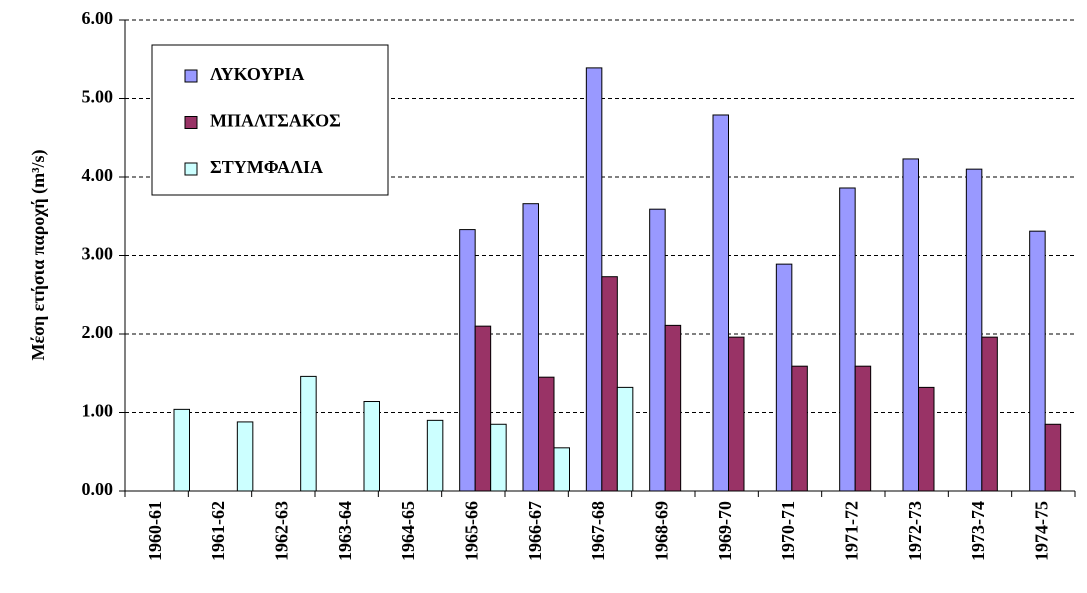 The image size is (1087, 593). I want to click on x-tick-label: 1965-66, so click(471, 531).